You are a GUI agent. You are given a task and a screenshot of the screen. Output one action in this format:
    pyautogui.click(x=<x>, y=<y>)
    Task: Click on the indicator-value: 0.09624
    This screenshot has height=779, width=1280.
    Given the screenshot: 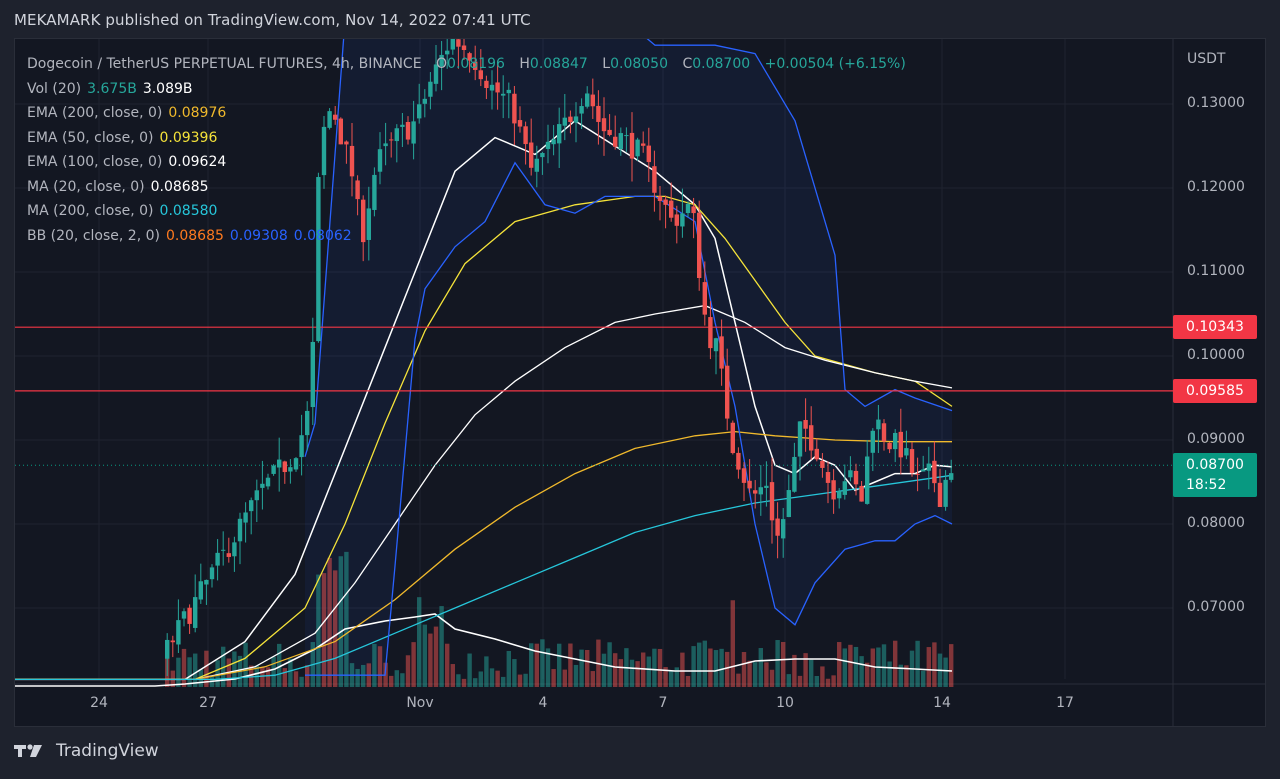 What is the action you would take?
    pyautogui.click(x=197, y=162)
    